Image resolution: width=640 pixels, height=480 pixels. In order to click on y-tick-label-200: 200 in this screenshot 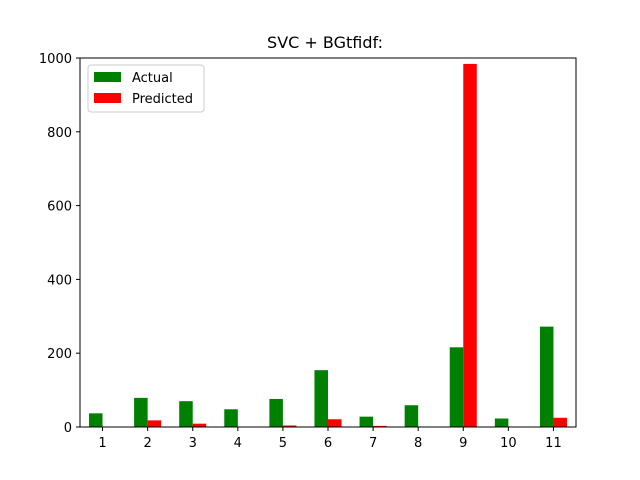, I will do `click(59, 354)`.